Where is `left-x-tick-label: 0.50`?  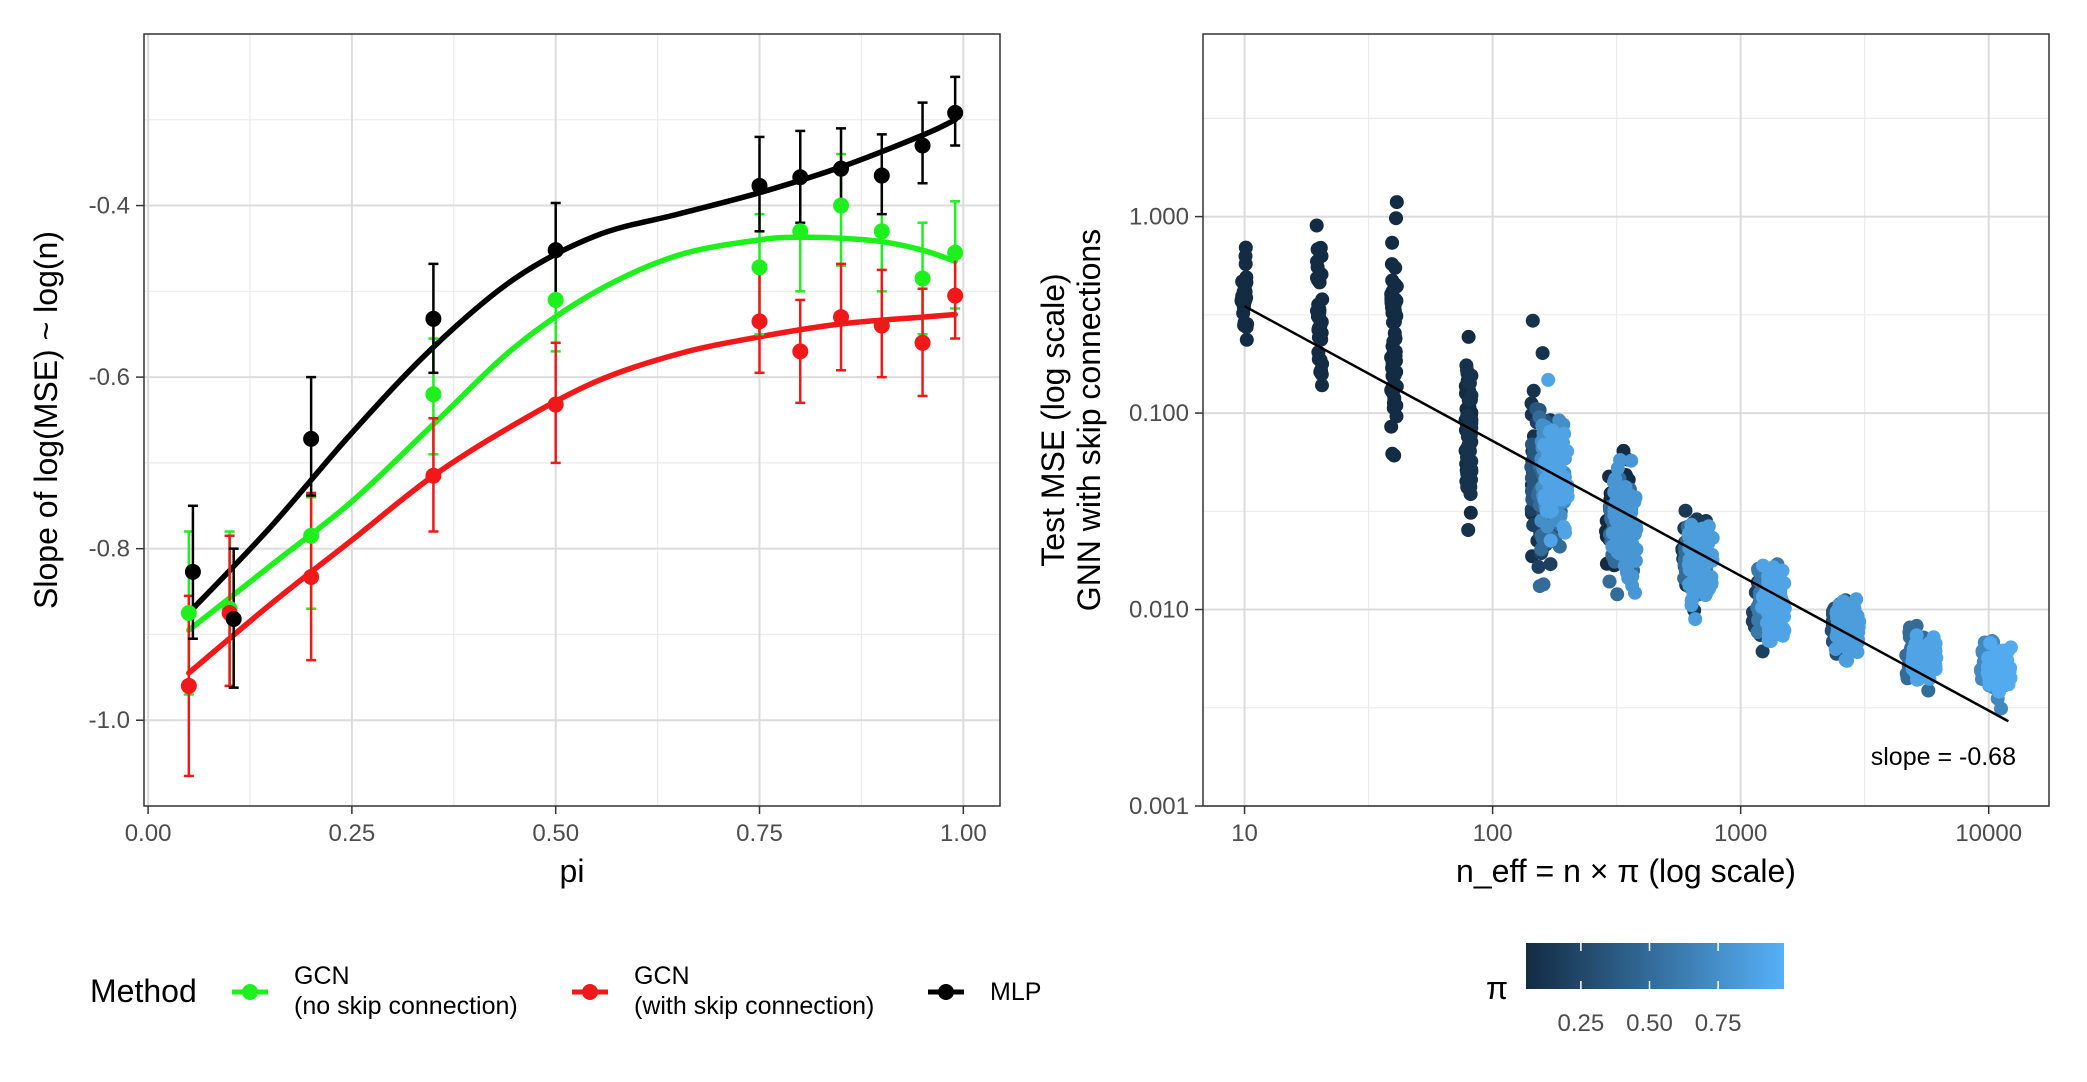
left-x-tick-label: 0.50 is located at coordinates (555, 833).